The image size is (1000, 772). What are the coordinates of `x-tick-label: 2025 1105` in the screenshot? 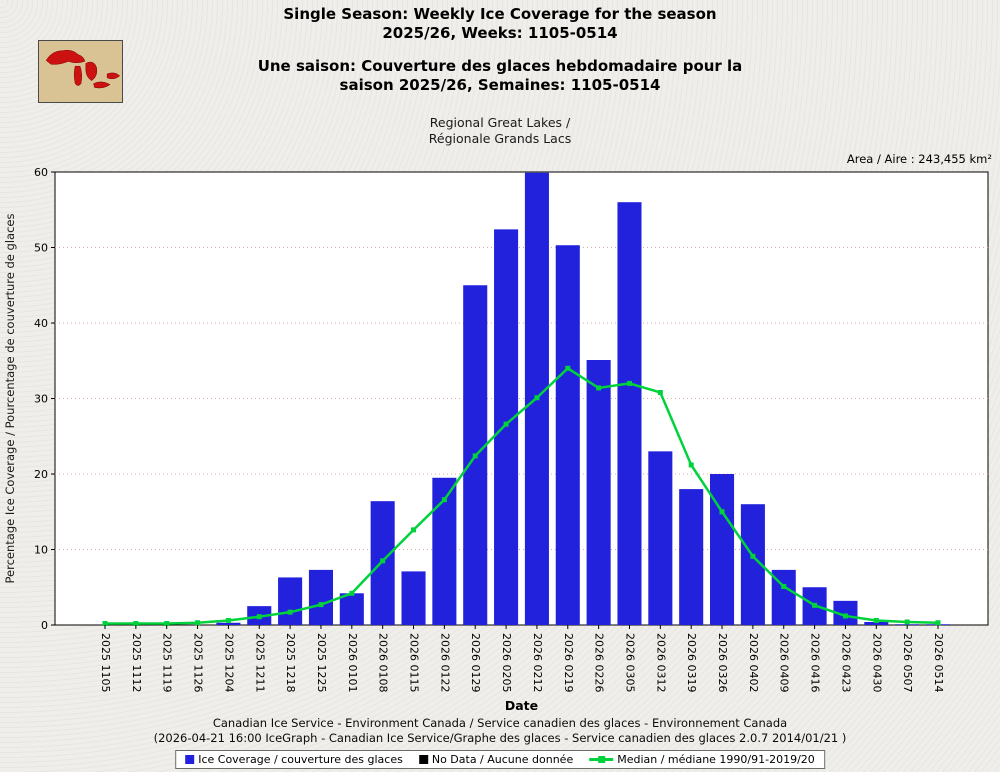 It's located at (105, 663).